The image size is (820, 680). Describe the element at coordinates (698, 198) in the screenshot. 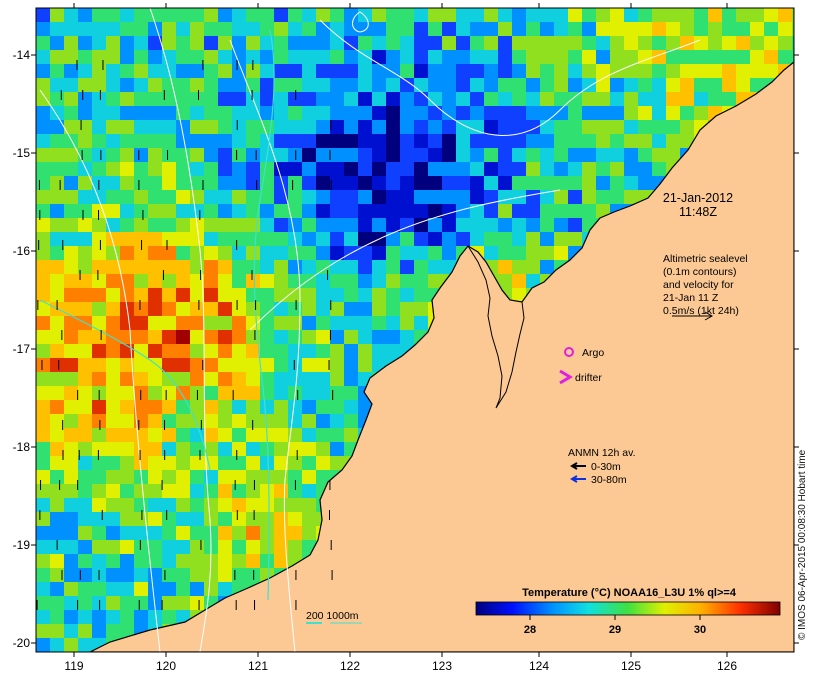

I see `date-label: 21-Jan-2012` at that location.